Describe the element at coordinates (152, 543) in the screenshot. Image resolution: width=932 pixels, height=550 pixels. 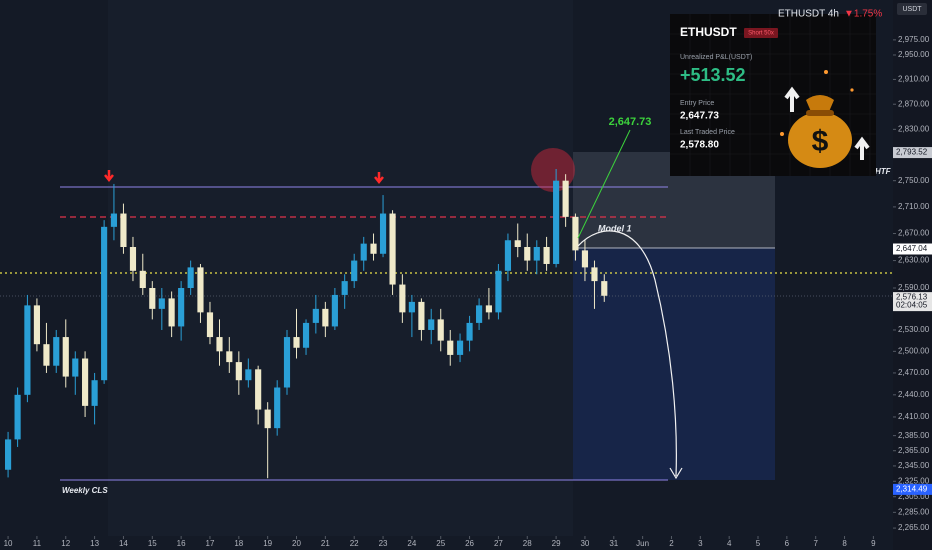
I see `x-tick-label: 15` at that location.